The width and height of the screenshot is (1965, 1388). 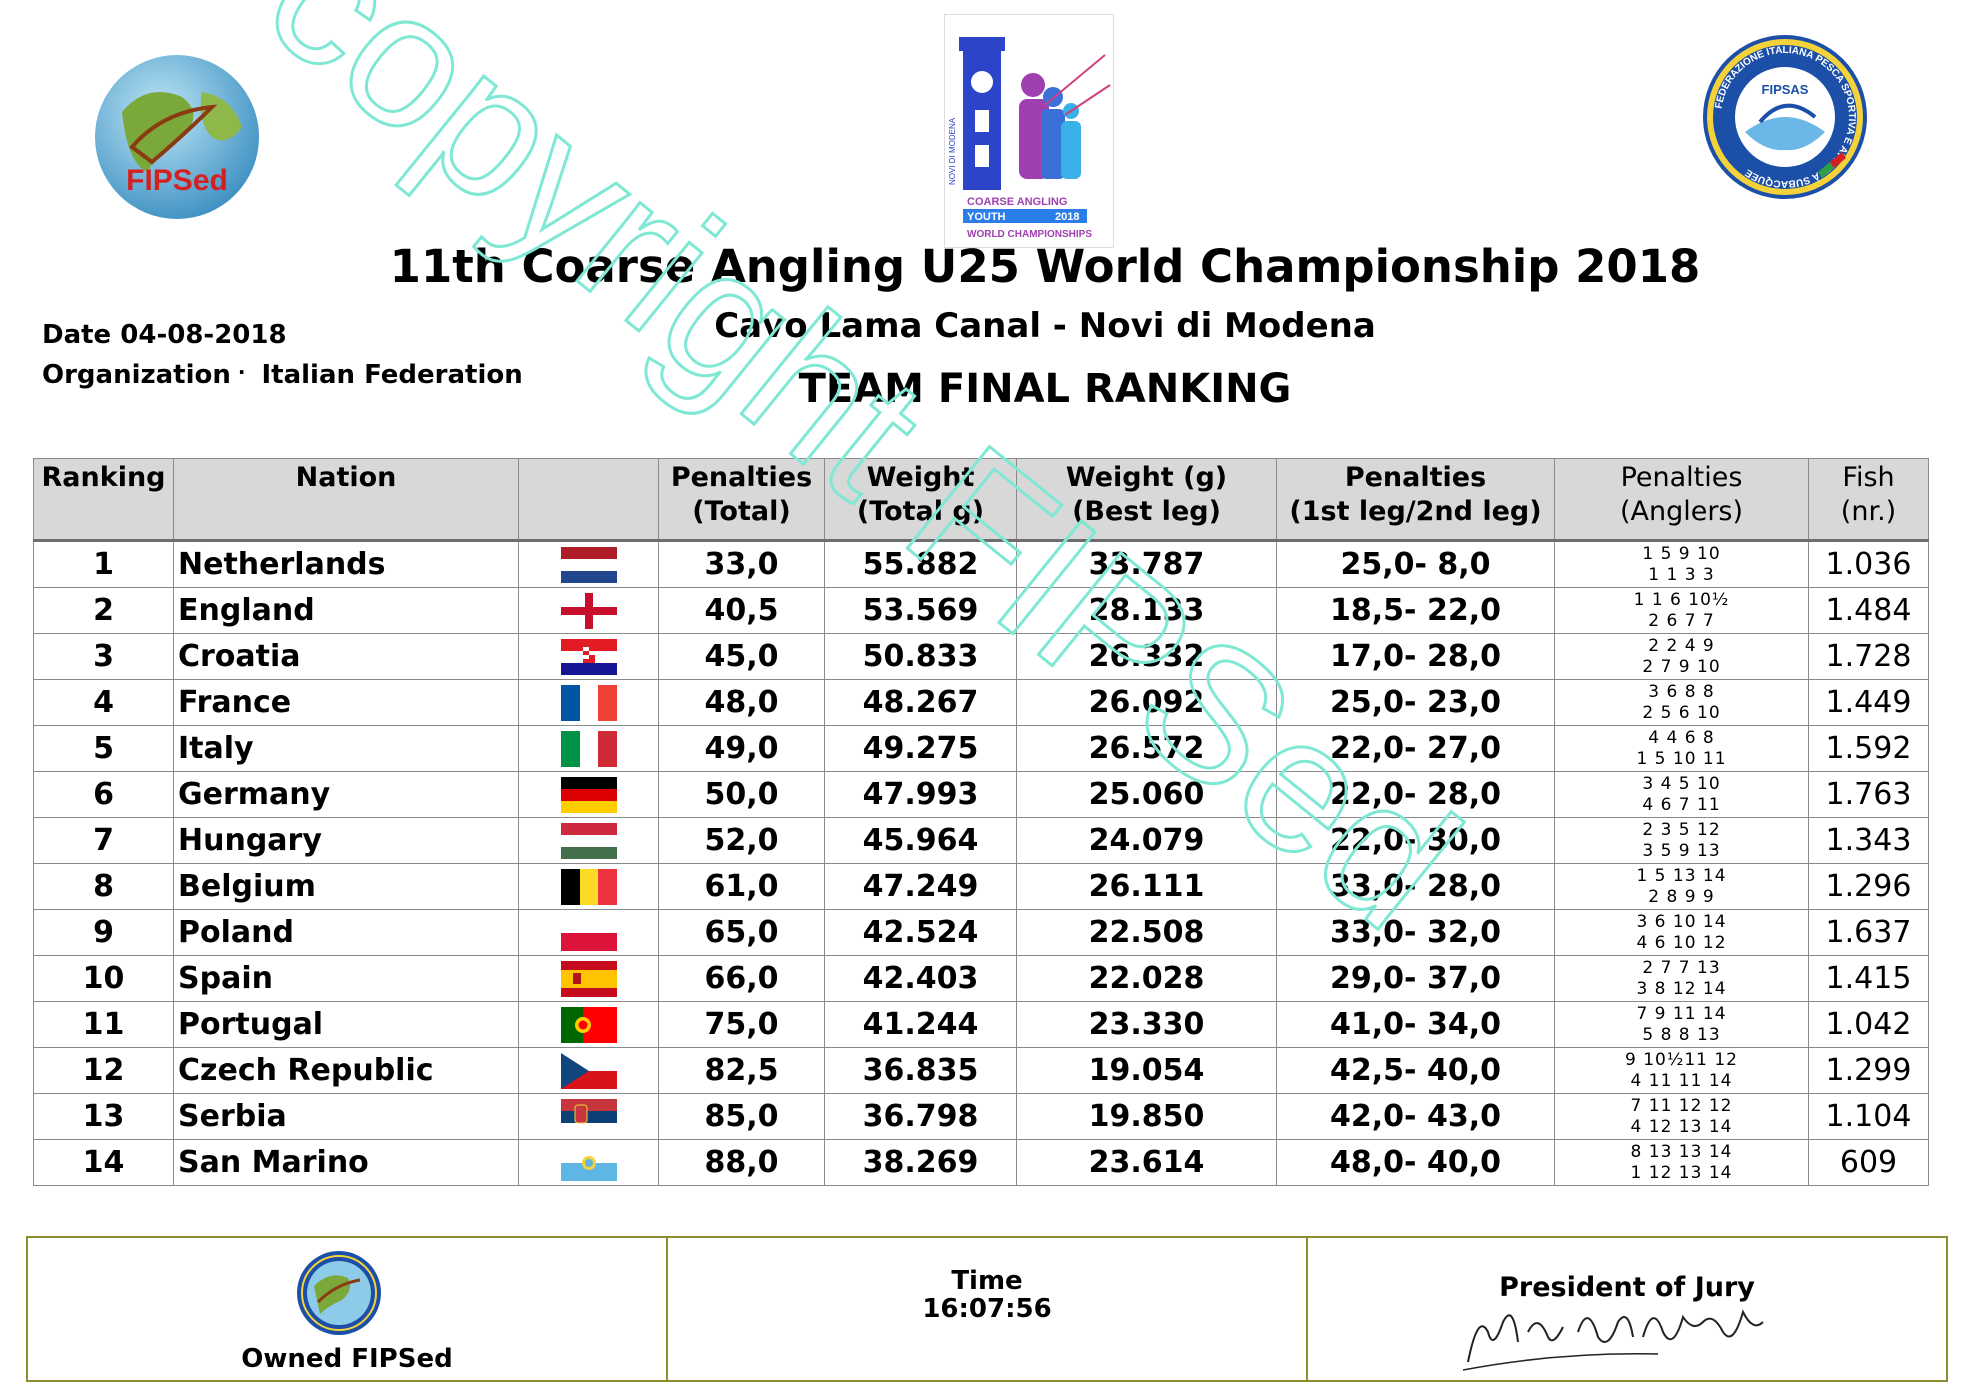 What do you see at coordinates (588, 499) in the screenshot?
I see `col-header-flag` at bounding box center [588, 499].